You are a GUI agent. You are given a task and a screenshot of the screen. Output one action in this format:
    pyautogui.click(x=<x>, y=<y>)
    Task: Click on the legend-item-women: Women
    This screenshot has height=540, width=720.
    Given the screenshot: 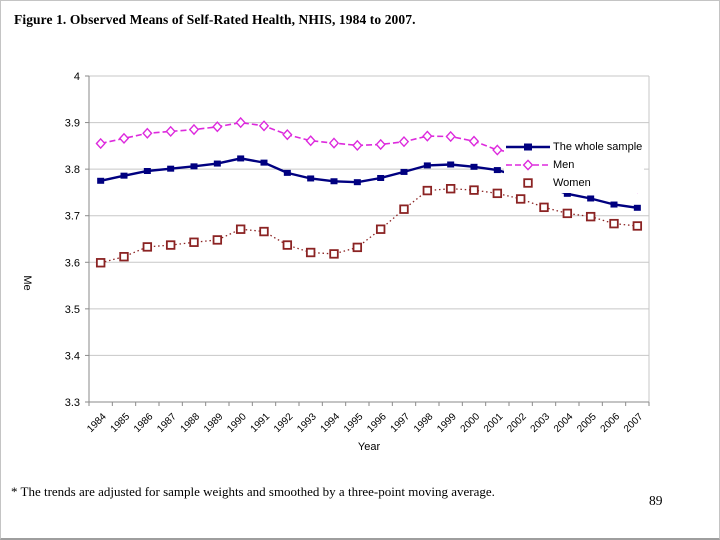 What is the action you would take?
    pyautogui.click(x=574, y=183)
    